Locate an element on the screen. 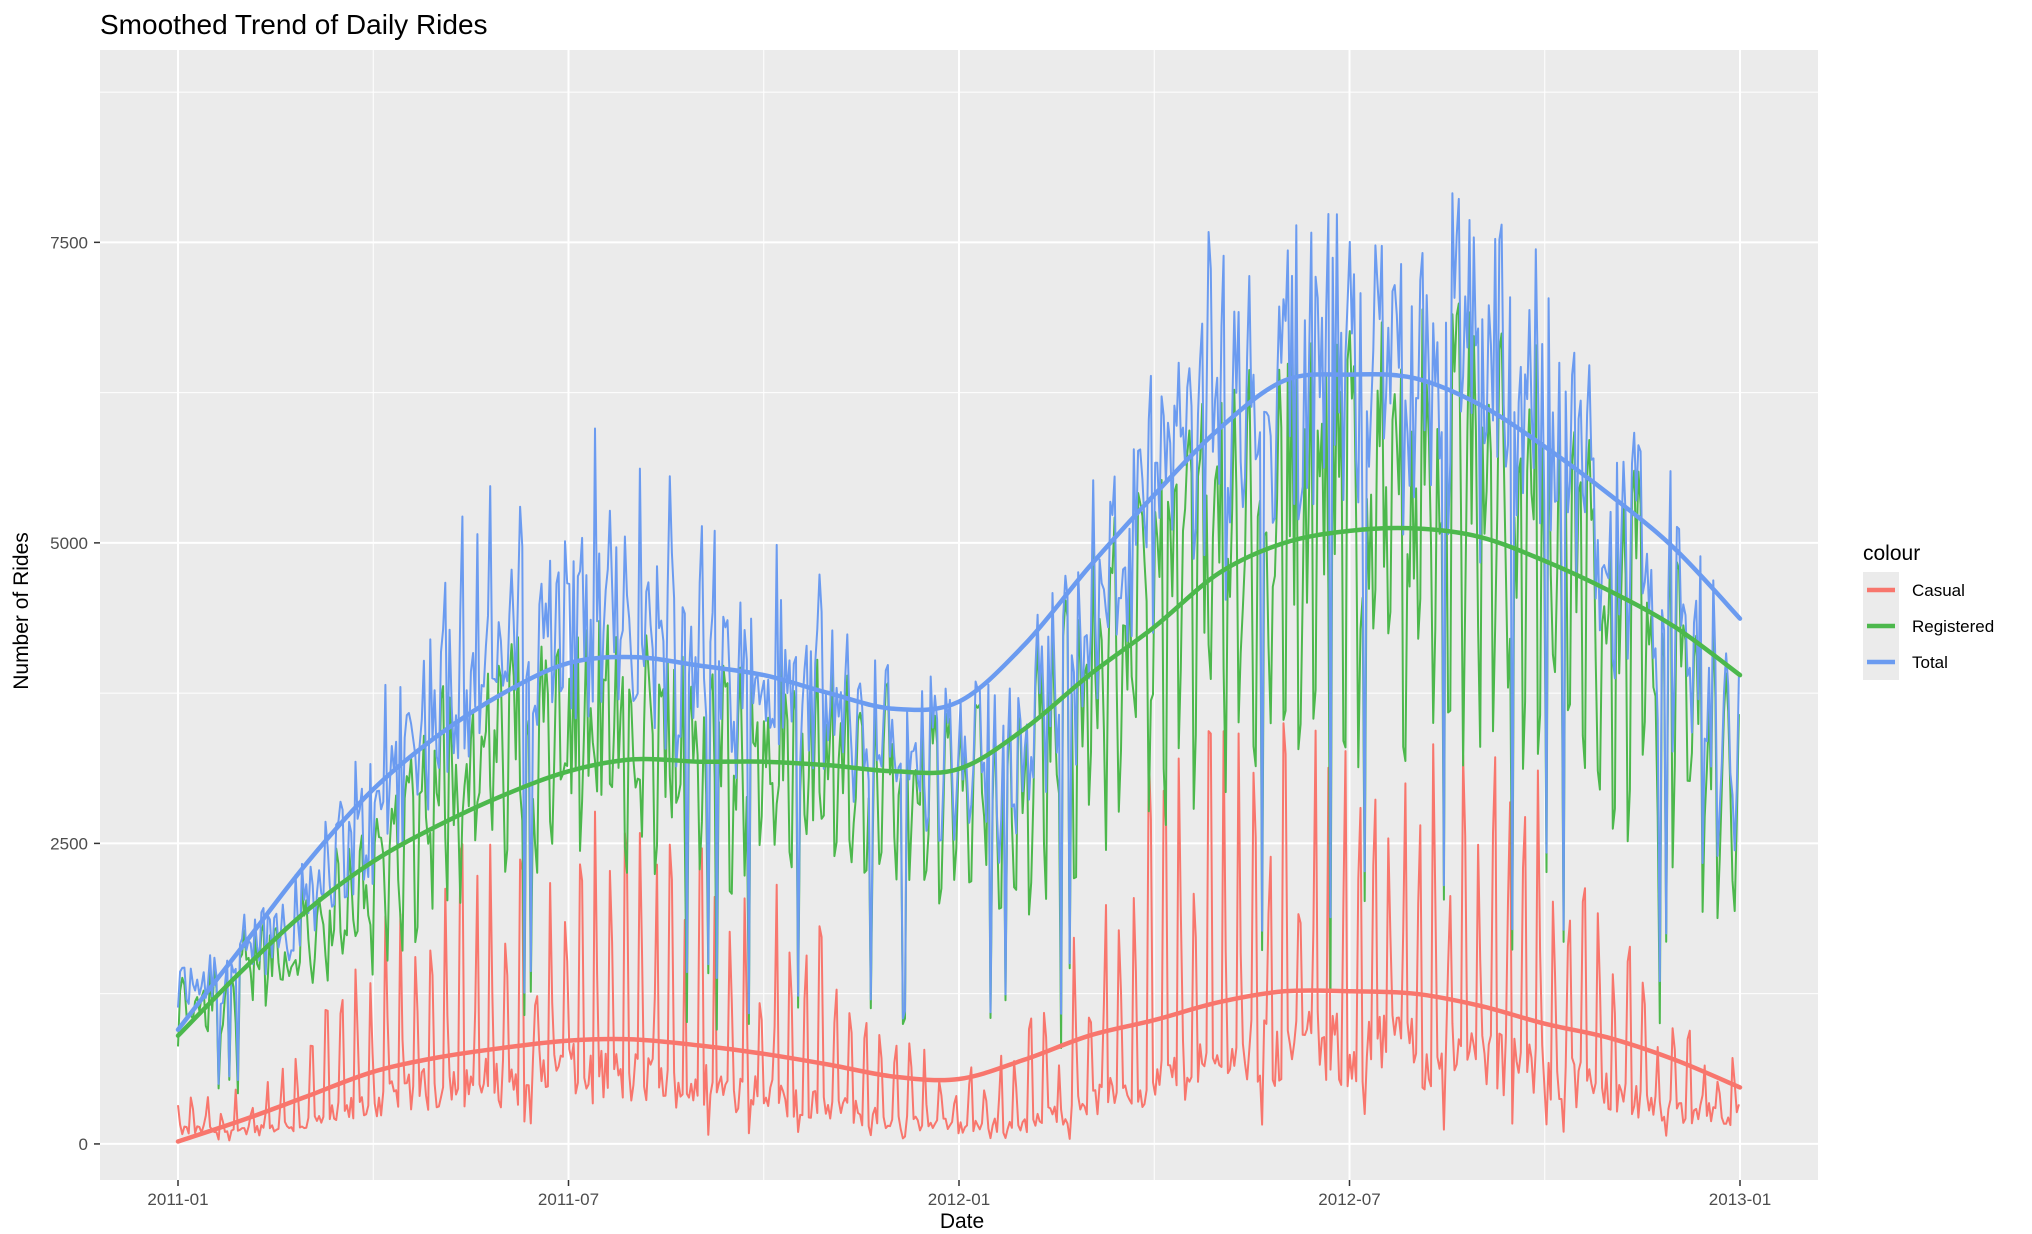 Image resolution: width=2032 pixels, height=1234 pixels. chart-title: Smoothed Trend of Daily Rides is located at coordinates (294, 24).